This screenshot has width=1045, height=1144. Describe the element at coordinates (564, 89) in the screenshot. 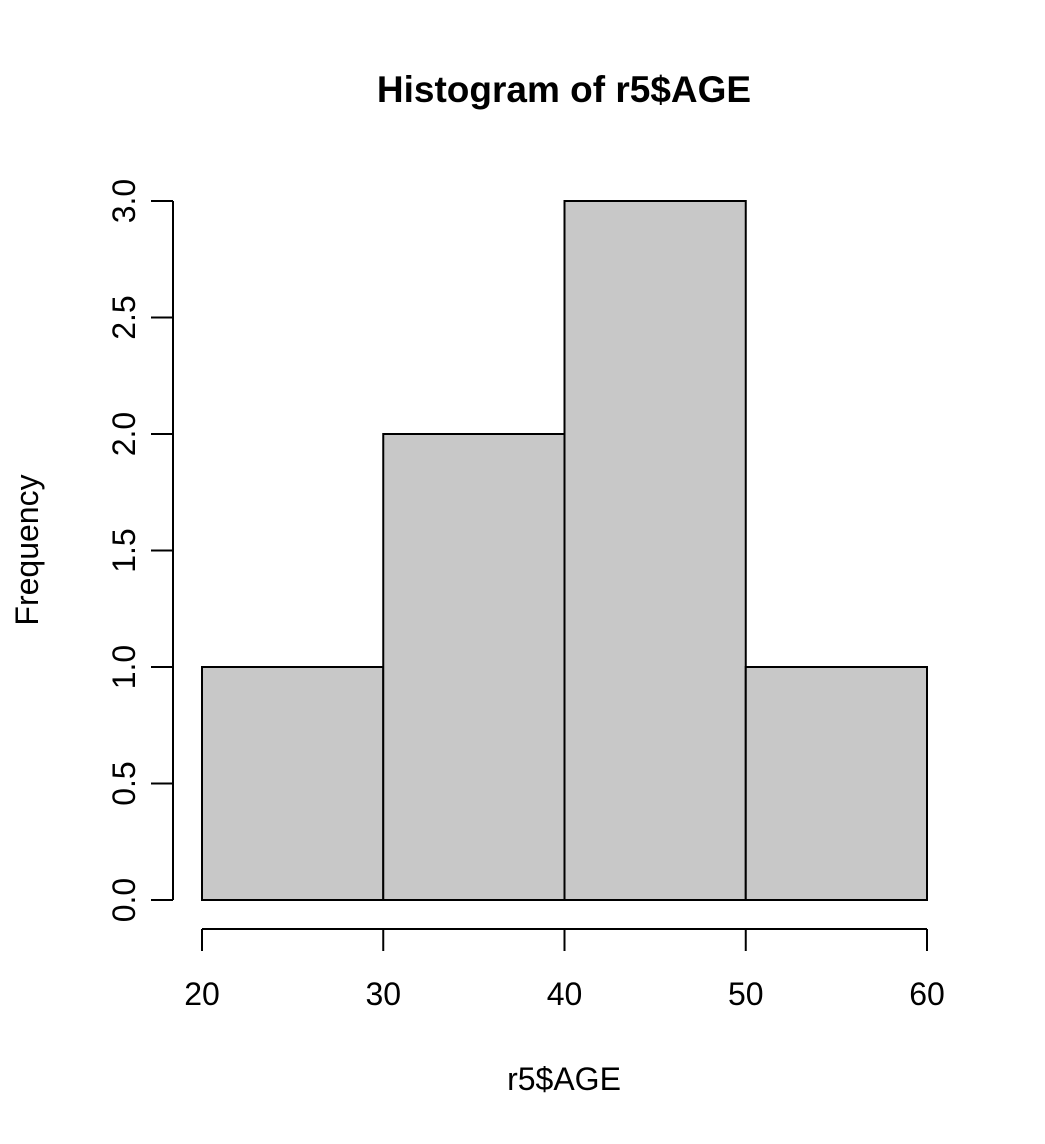

I see `chart-title: Histogram of r5$AGE` at that location.